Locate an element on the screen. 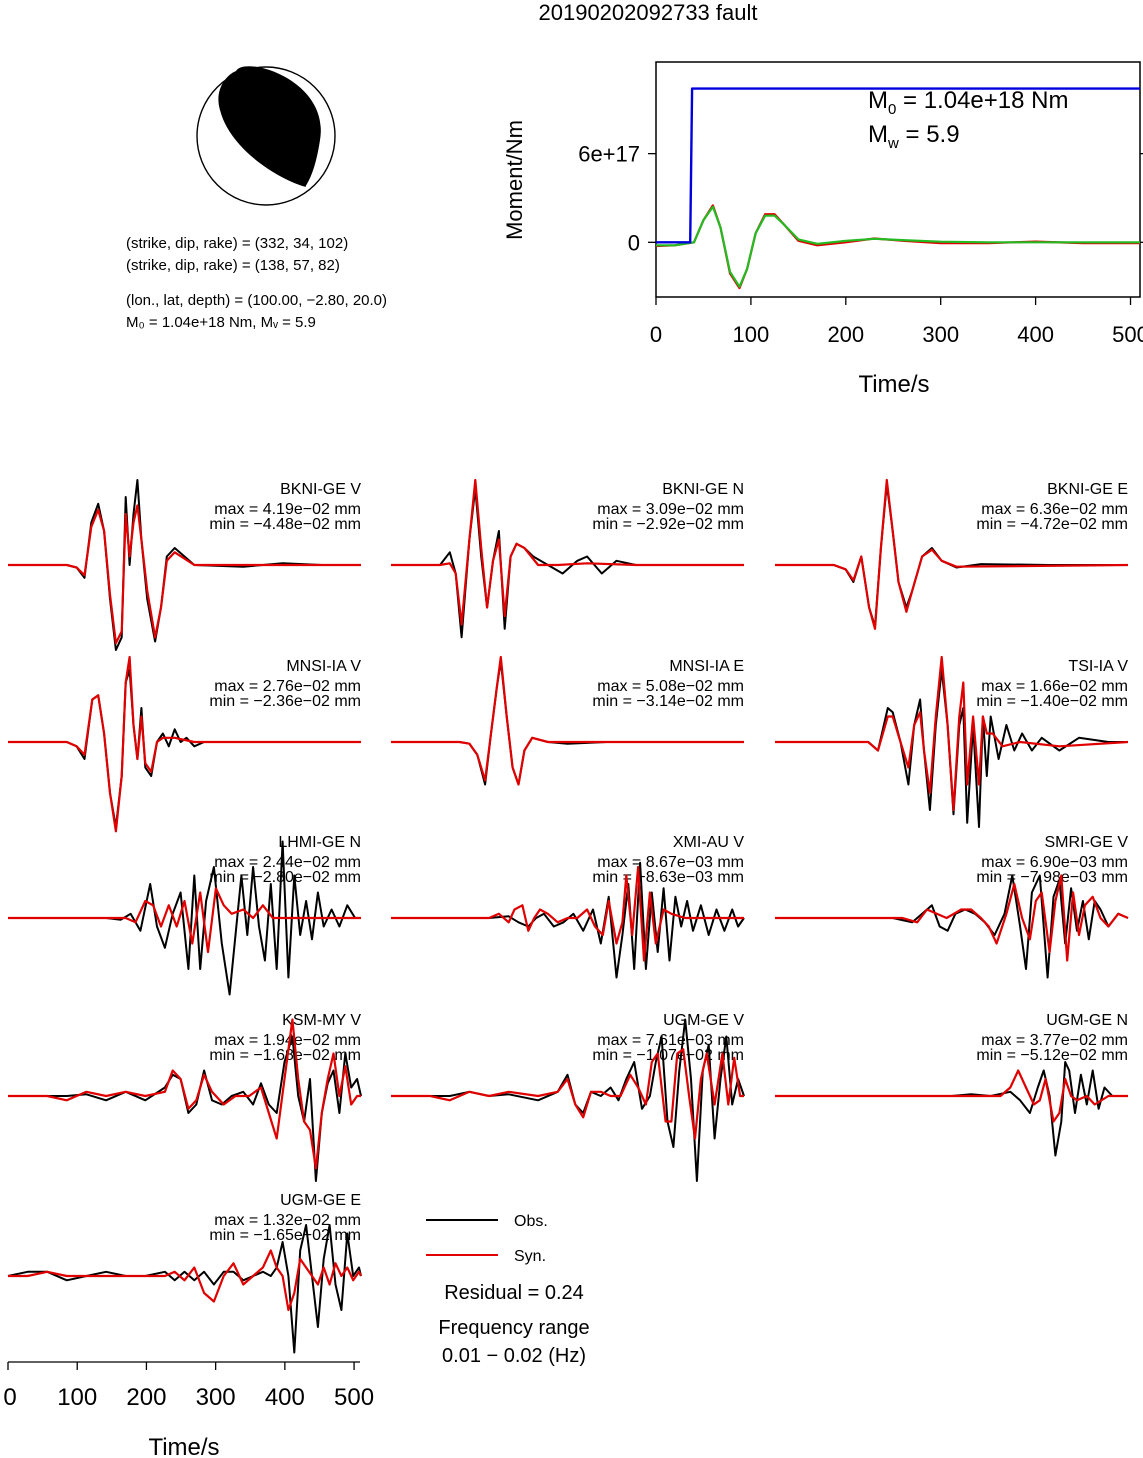  station-min: min = −5.12e−02 mm is located at coordinates (1052, 1055).